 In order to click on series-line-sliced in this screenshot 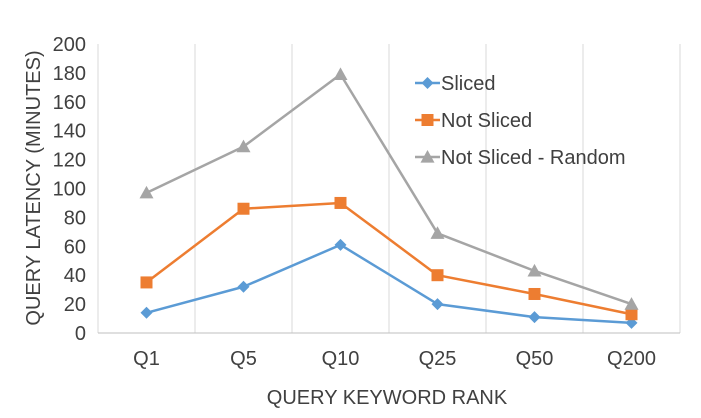, I will do `click(389, 284)`.